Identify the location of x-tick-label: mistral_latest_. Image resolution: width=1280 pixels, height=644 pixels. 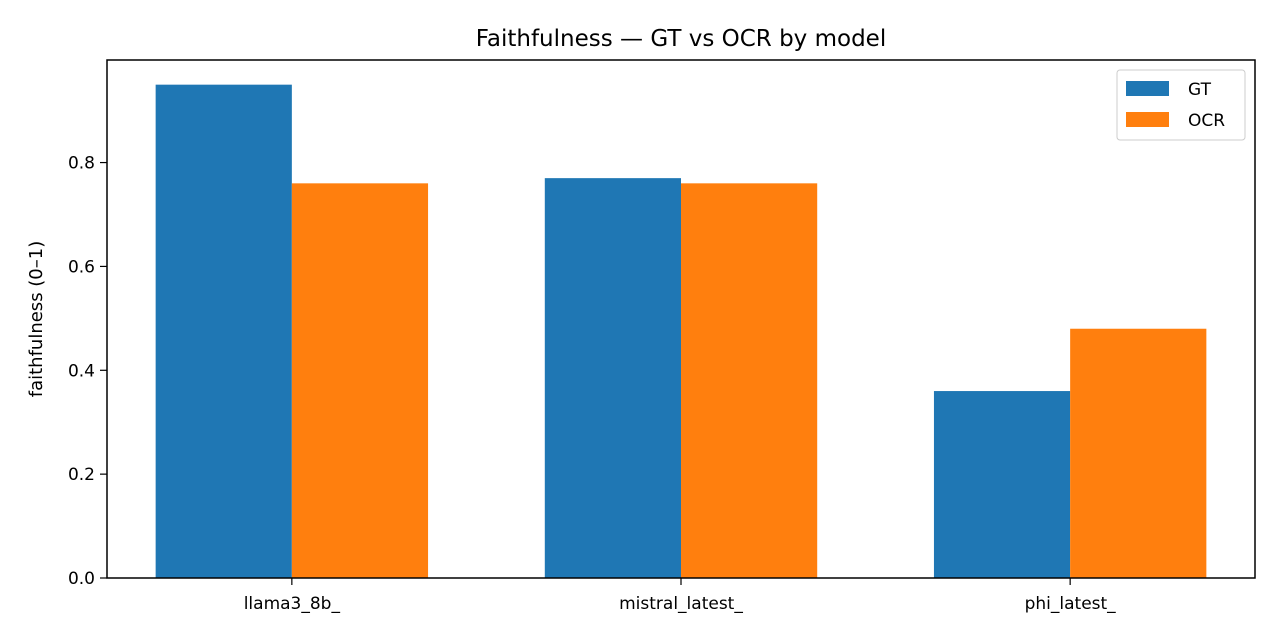
(681, 604).